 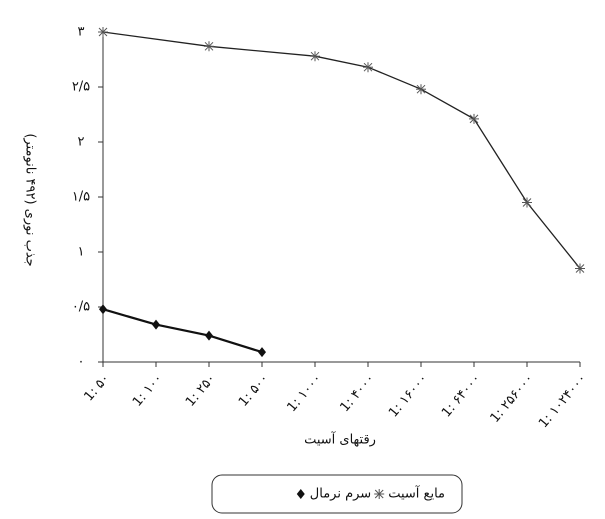 I want to click on y-tick-label: ۰, so click(x=81, y=362).